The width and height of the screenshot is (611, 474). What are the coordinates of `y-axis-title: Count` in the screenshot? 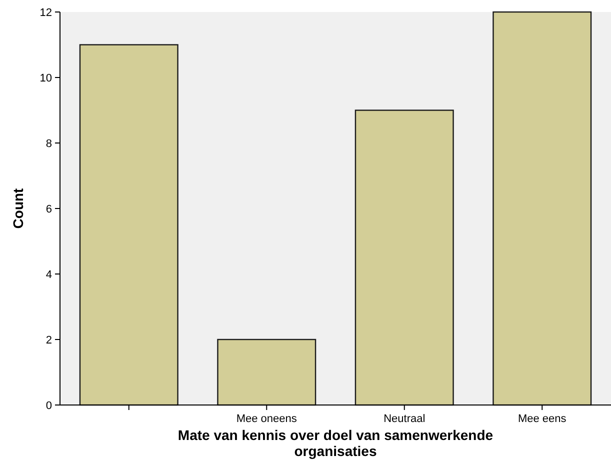 It's located at (18, 208).